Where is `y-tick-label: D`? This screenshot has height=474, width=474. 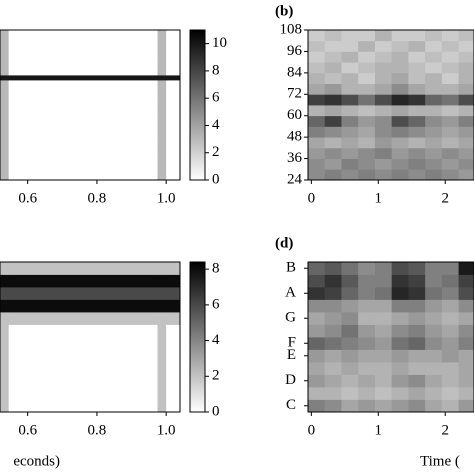
y-tick-label: D is located at coordinates (290, 380).